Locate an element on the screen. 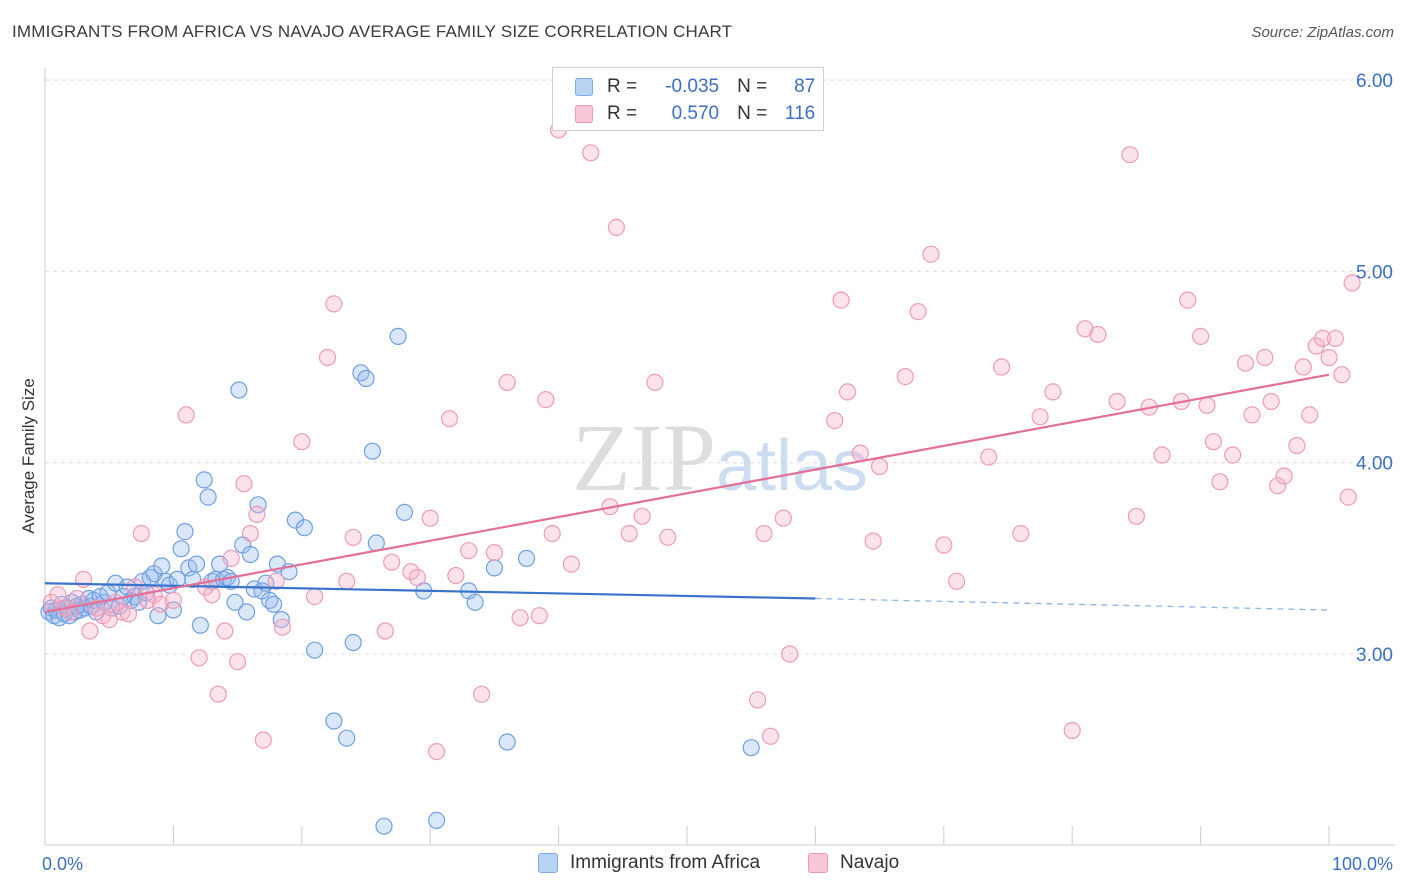 Image resolution: width=1406 pixels, height=892 pixels. x-tick-label: 100.0% is located at coordinates (1362, 864).